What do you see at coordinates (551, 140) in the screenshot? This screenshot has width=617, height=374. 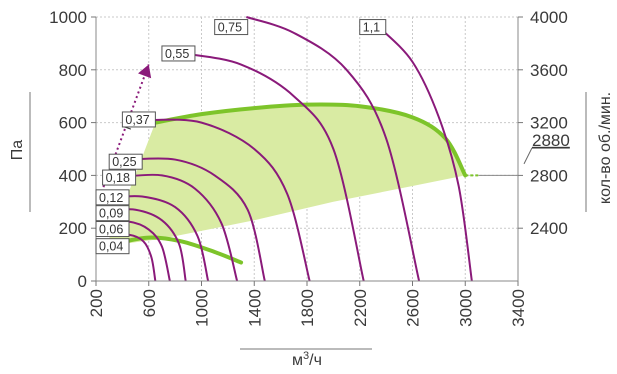 I see `rpm-marker-label: 2880` at bounding box center [551, 140].